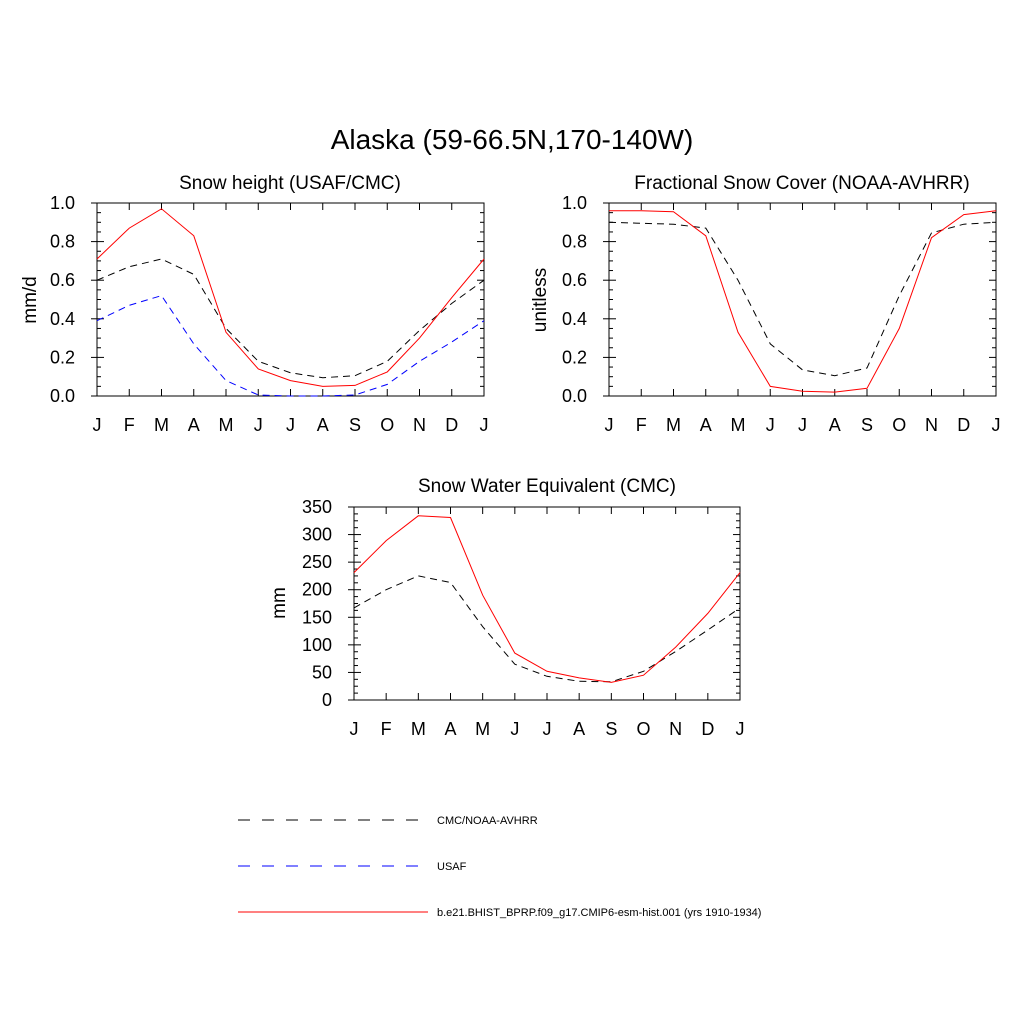 This screenshot has width=1024, height=1024. What do you see at coordinates (540, 300) in the screenshot?
I see `y-axis-label: unitless` at bounding box center [540, 300].